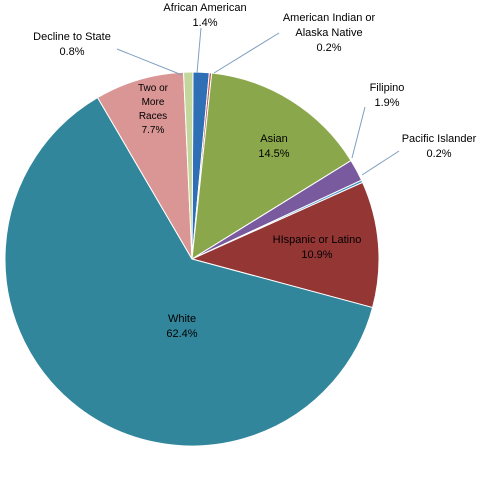 The image size is (500, 483). I want to click on leader-line-american-indian-or-alaska-native, so click(246, 53).